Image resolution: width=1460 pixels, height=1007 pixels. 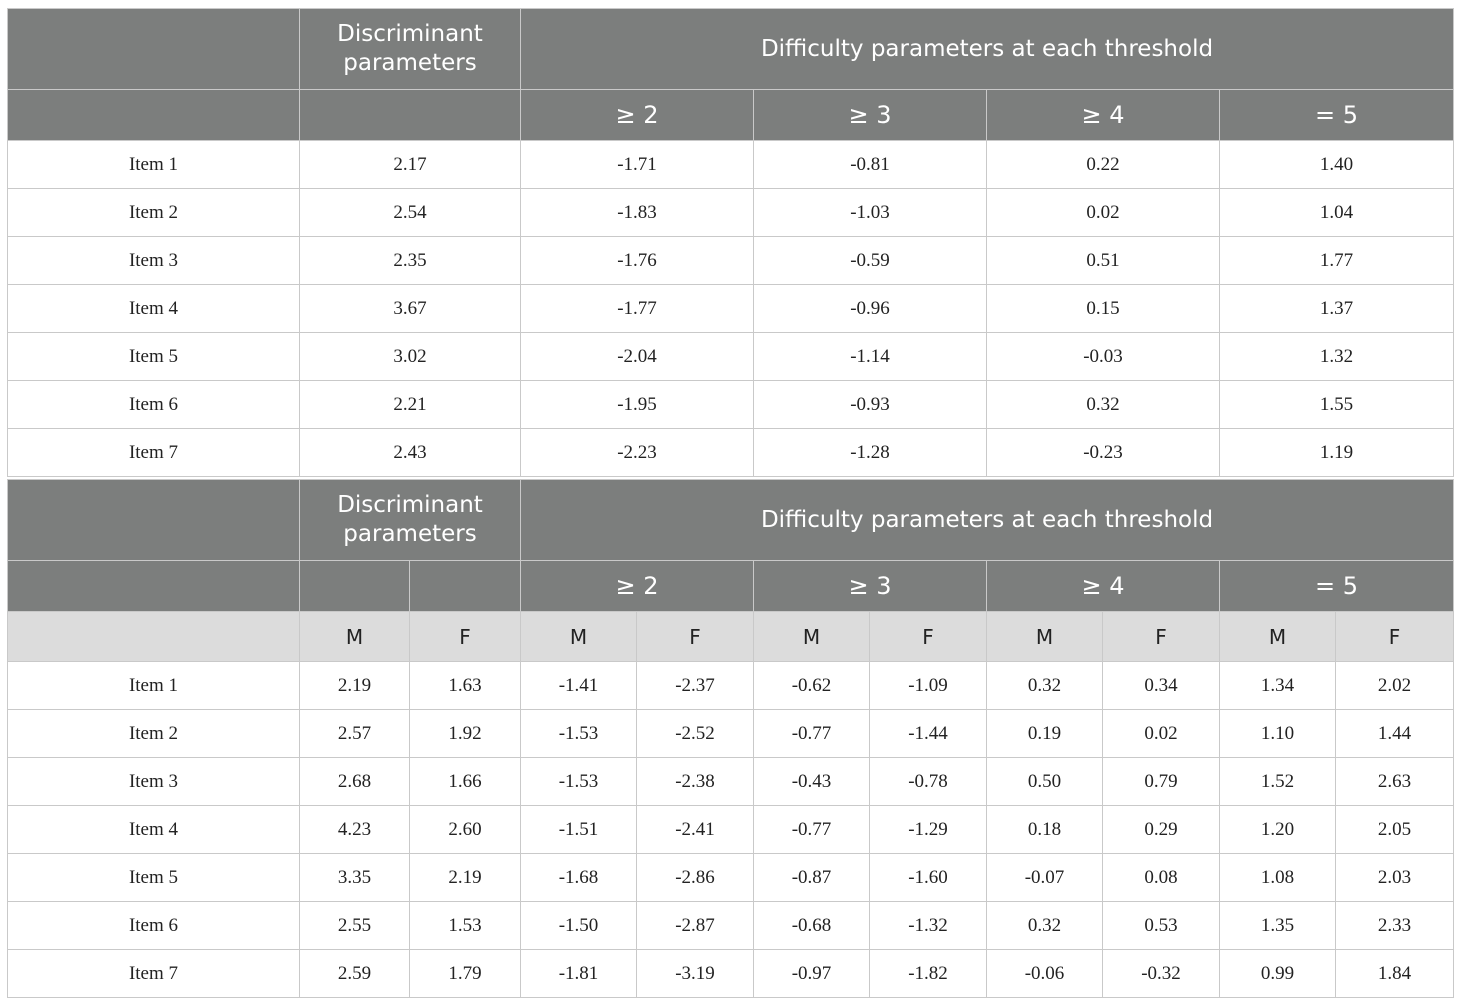 What do you see at coordinates (695, 636) in the screenshot?
I see `sex-header-female: F` at bounding box center [695, 636].